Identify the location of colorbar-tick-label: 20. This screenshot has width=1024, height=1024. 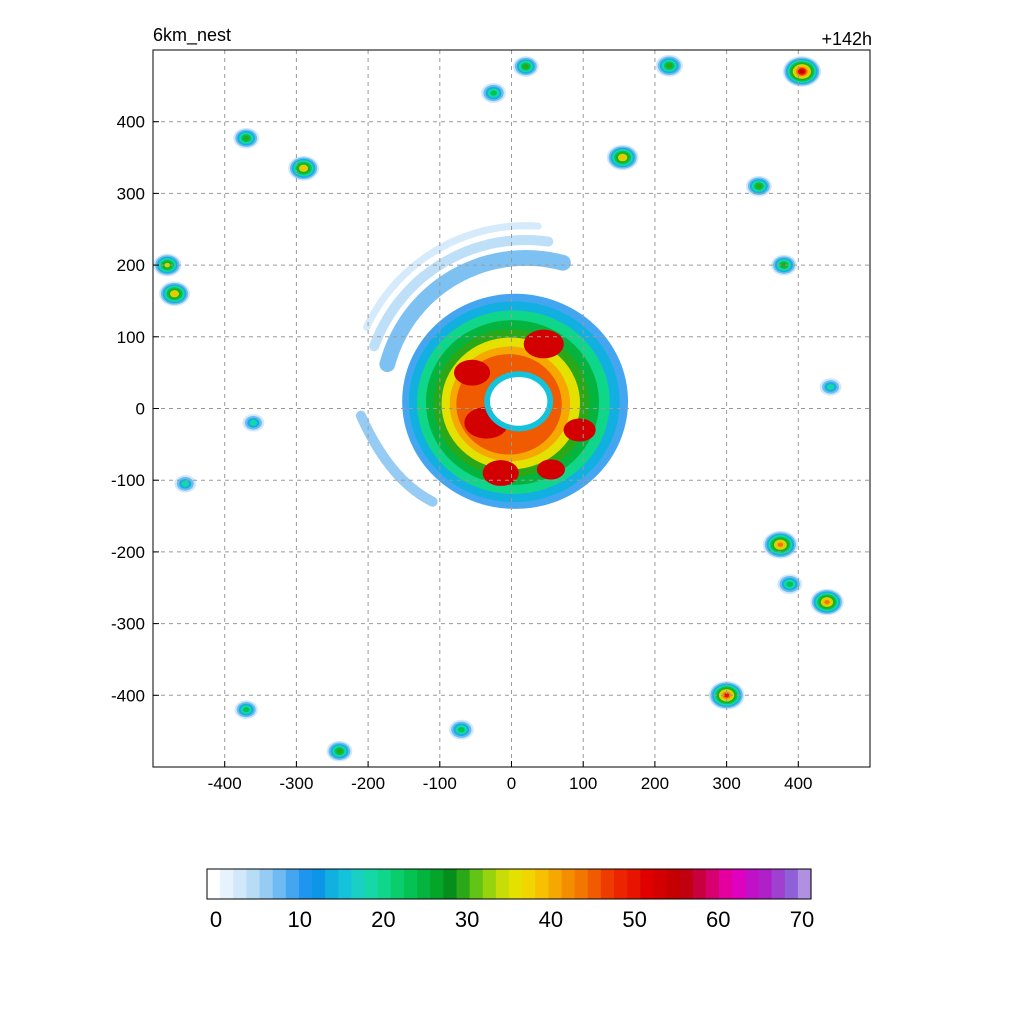
(383, 919).